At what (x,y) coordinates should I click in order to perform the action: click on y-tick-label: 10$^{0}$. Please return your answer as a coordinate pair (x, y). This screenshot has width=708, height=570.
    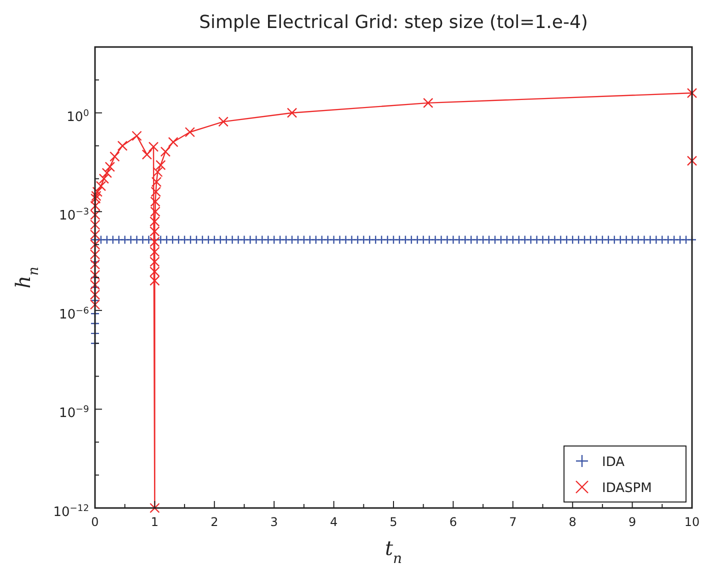
    Looking at the image, I should click on (78, 116).